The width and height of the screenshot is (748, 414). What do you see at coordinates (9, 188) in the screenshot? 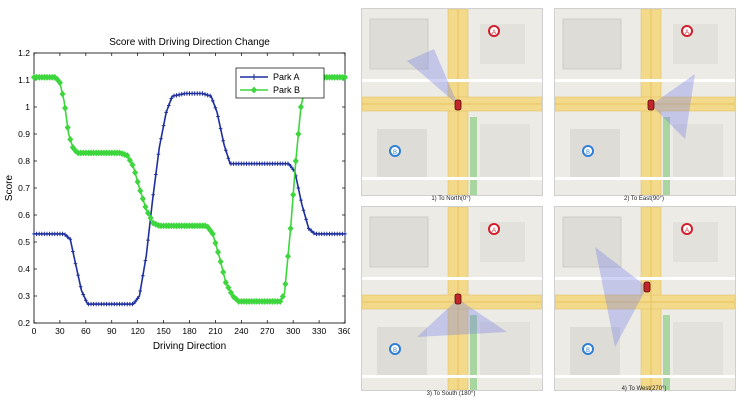
I see `y-axis-label: Score` at bounding box center [9, 188].